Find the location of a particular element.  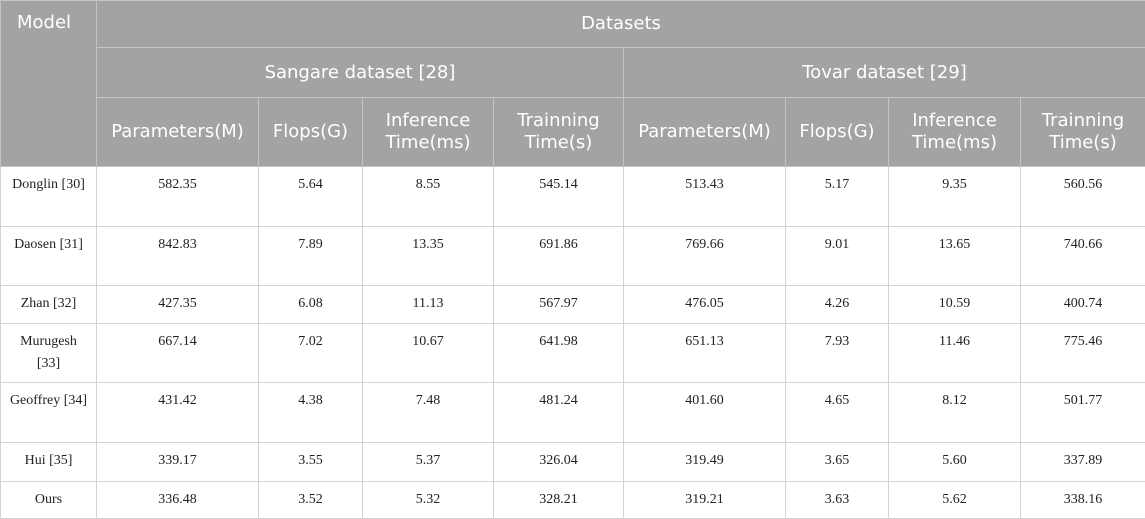

cell-value: 651.13 is located at coordinates (704, 353).